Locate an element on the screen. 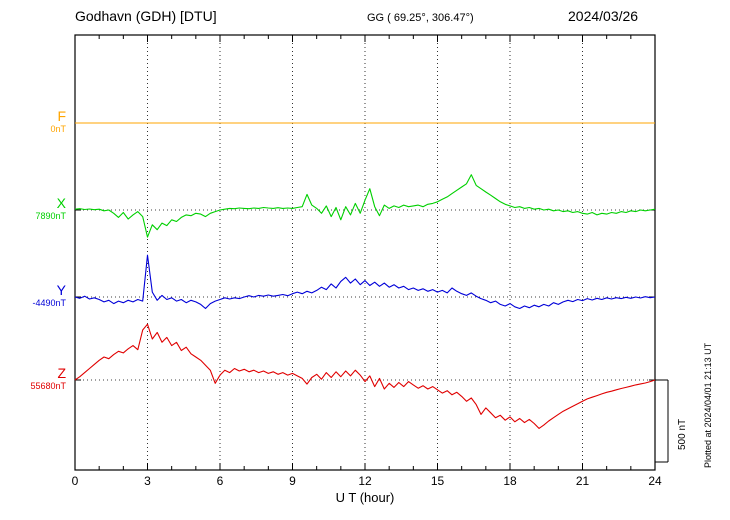 The width and height of the screenshot is (730, 520). trace-label-F: F 0nT is located at coordinates (33, 121).